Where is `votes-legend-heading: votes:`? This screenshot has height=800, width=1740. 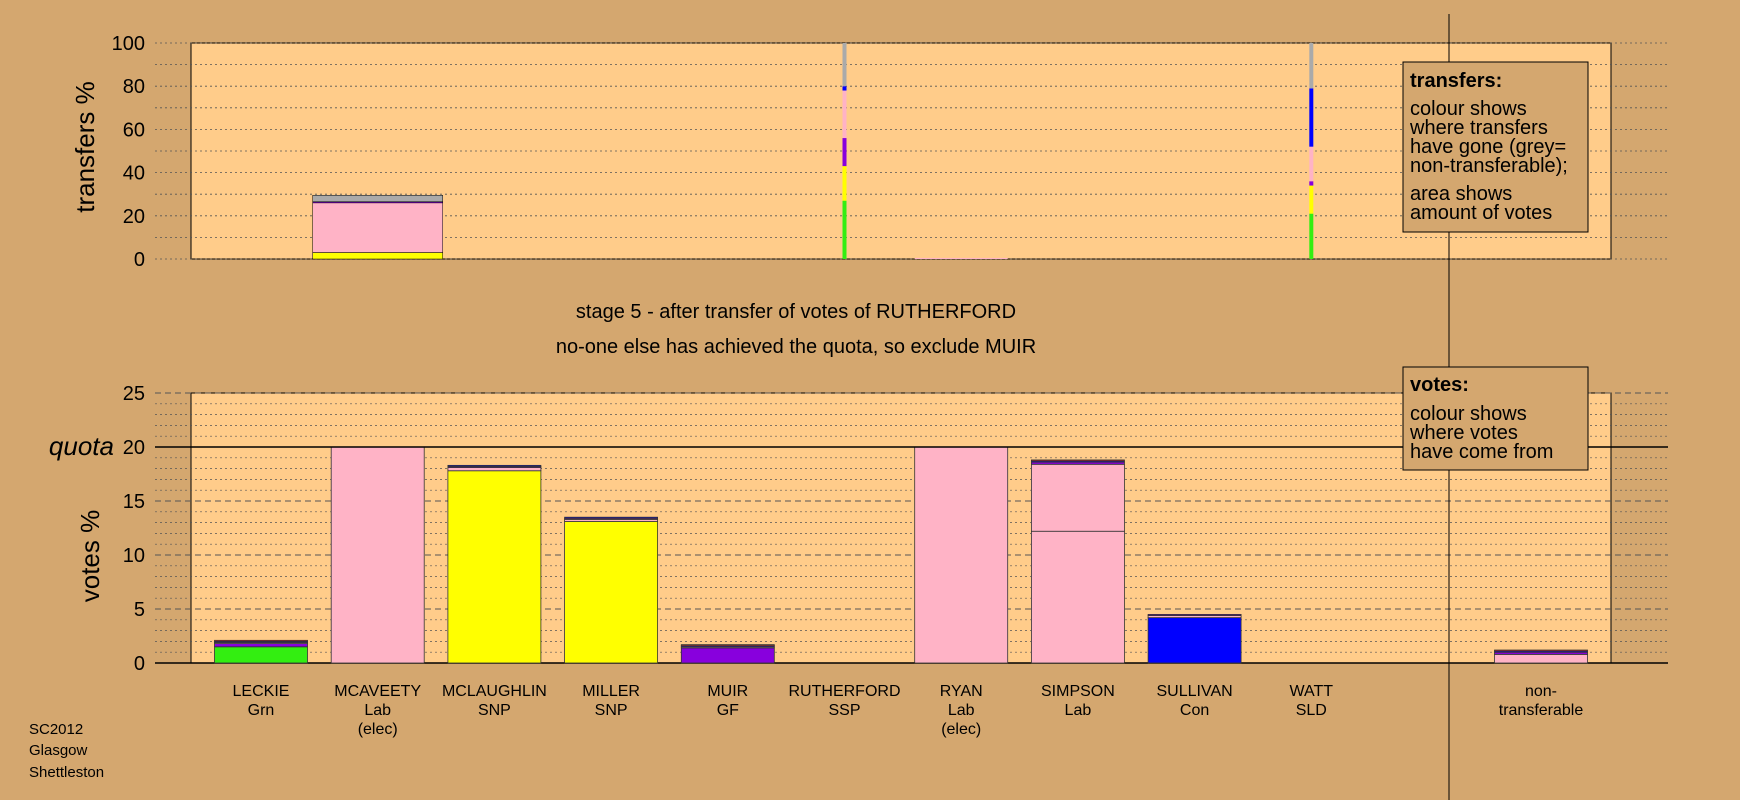
votes-legend-heading: votes: is located at coordinates (1439, 385).